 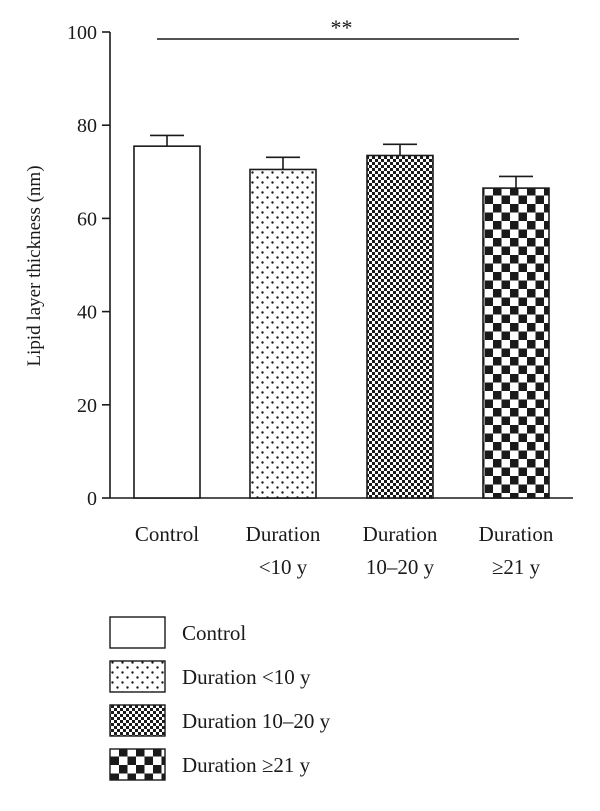 I want to click on legend-label: Duration 10–20 y, so click(x=256, y=721).